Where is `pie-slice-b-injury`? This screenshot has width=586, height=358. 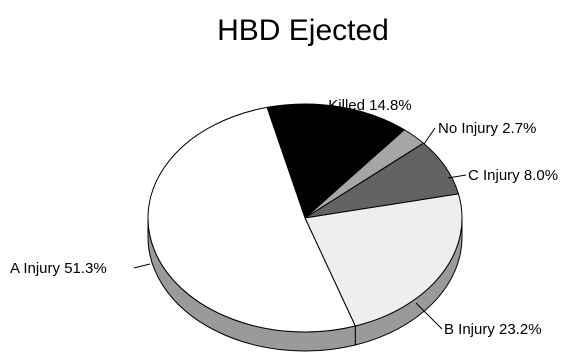 pie-slice-b-injury is located at coordinates (383, 260).